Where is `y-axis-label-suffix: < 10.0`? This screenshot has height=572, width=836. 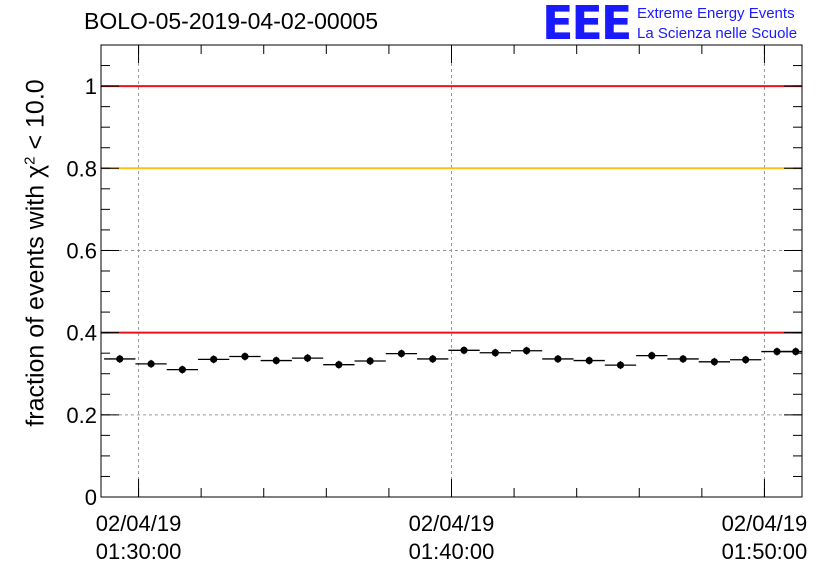 y-axis-label-suffix: < 10.0 is located at coordinates (35, 118).